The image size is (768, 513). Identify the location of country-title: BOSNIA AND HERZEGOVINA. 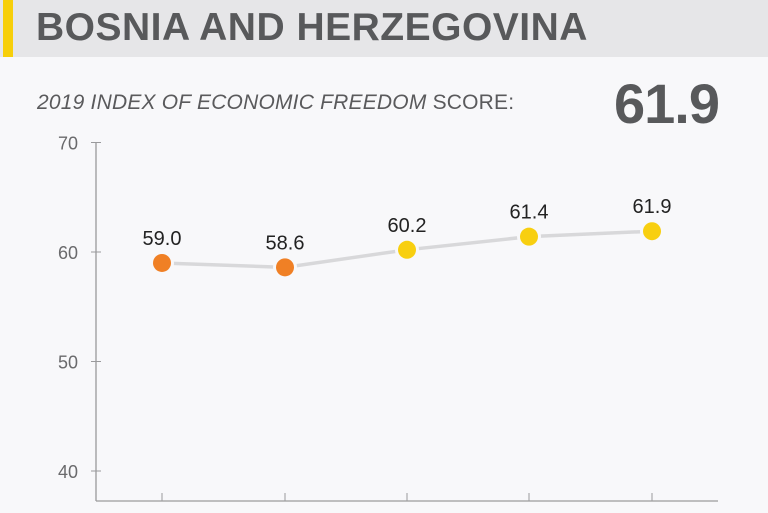
(312, 27).